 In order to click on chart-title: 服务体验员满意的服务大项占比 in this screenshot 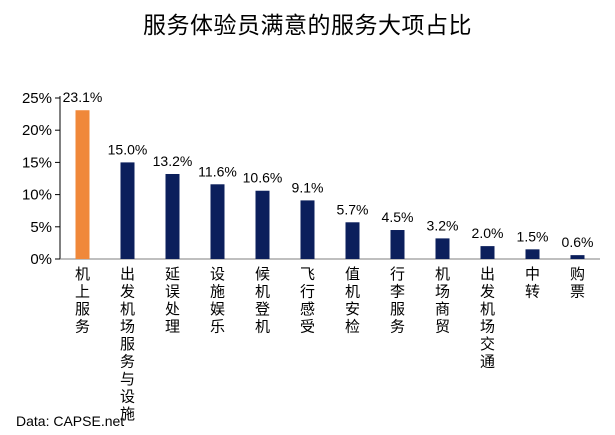, I will do `click(307, 26)`.